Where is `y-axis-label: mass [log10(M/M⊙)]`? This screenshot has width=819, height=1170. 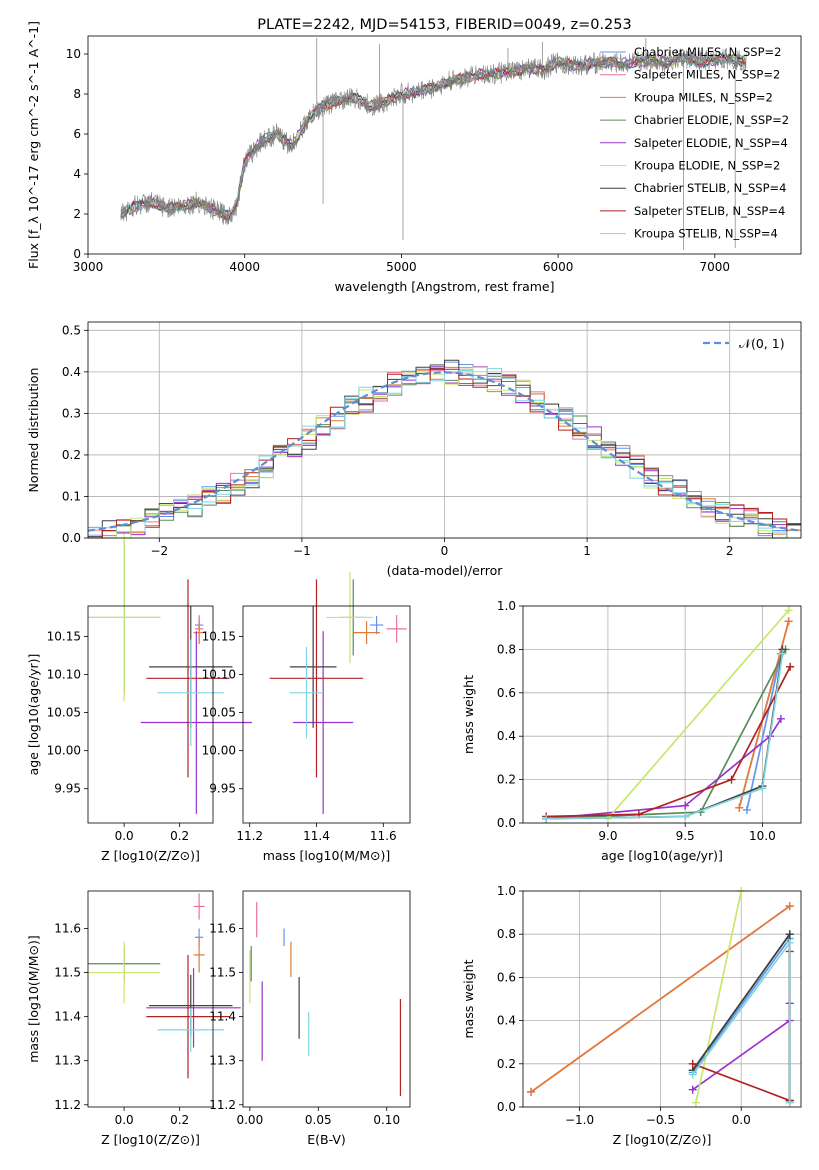 y-axis-label: mass [log10(M/M⊙)] is located at coordinates (33, 999).